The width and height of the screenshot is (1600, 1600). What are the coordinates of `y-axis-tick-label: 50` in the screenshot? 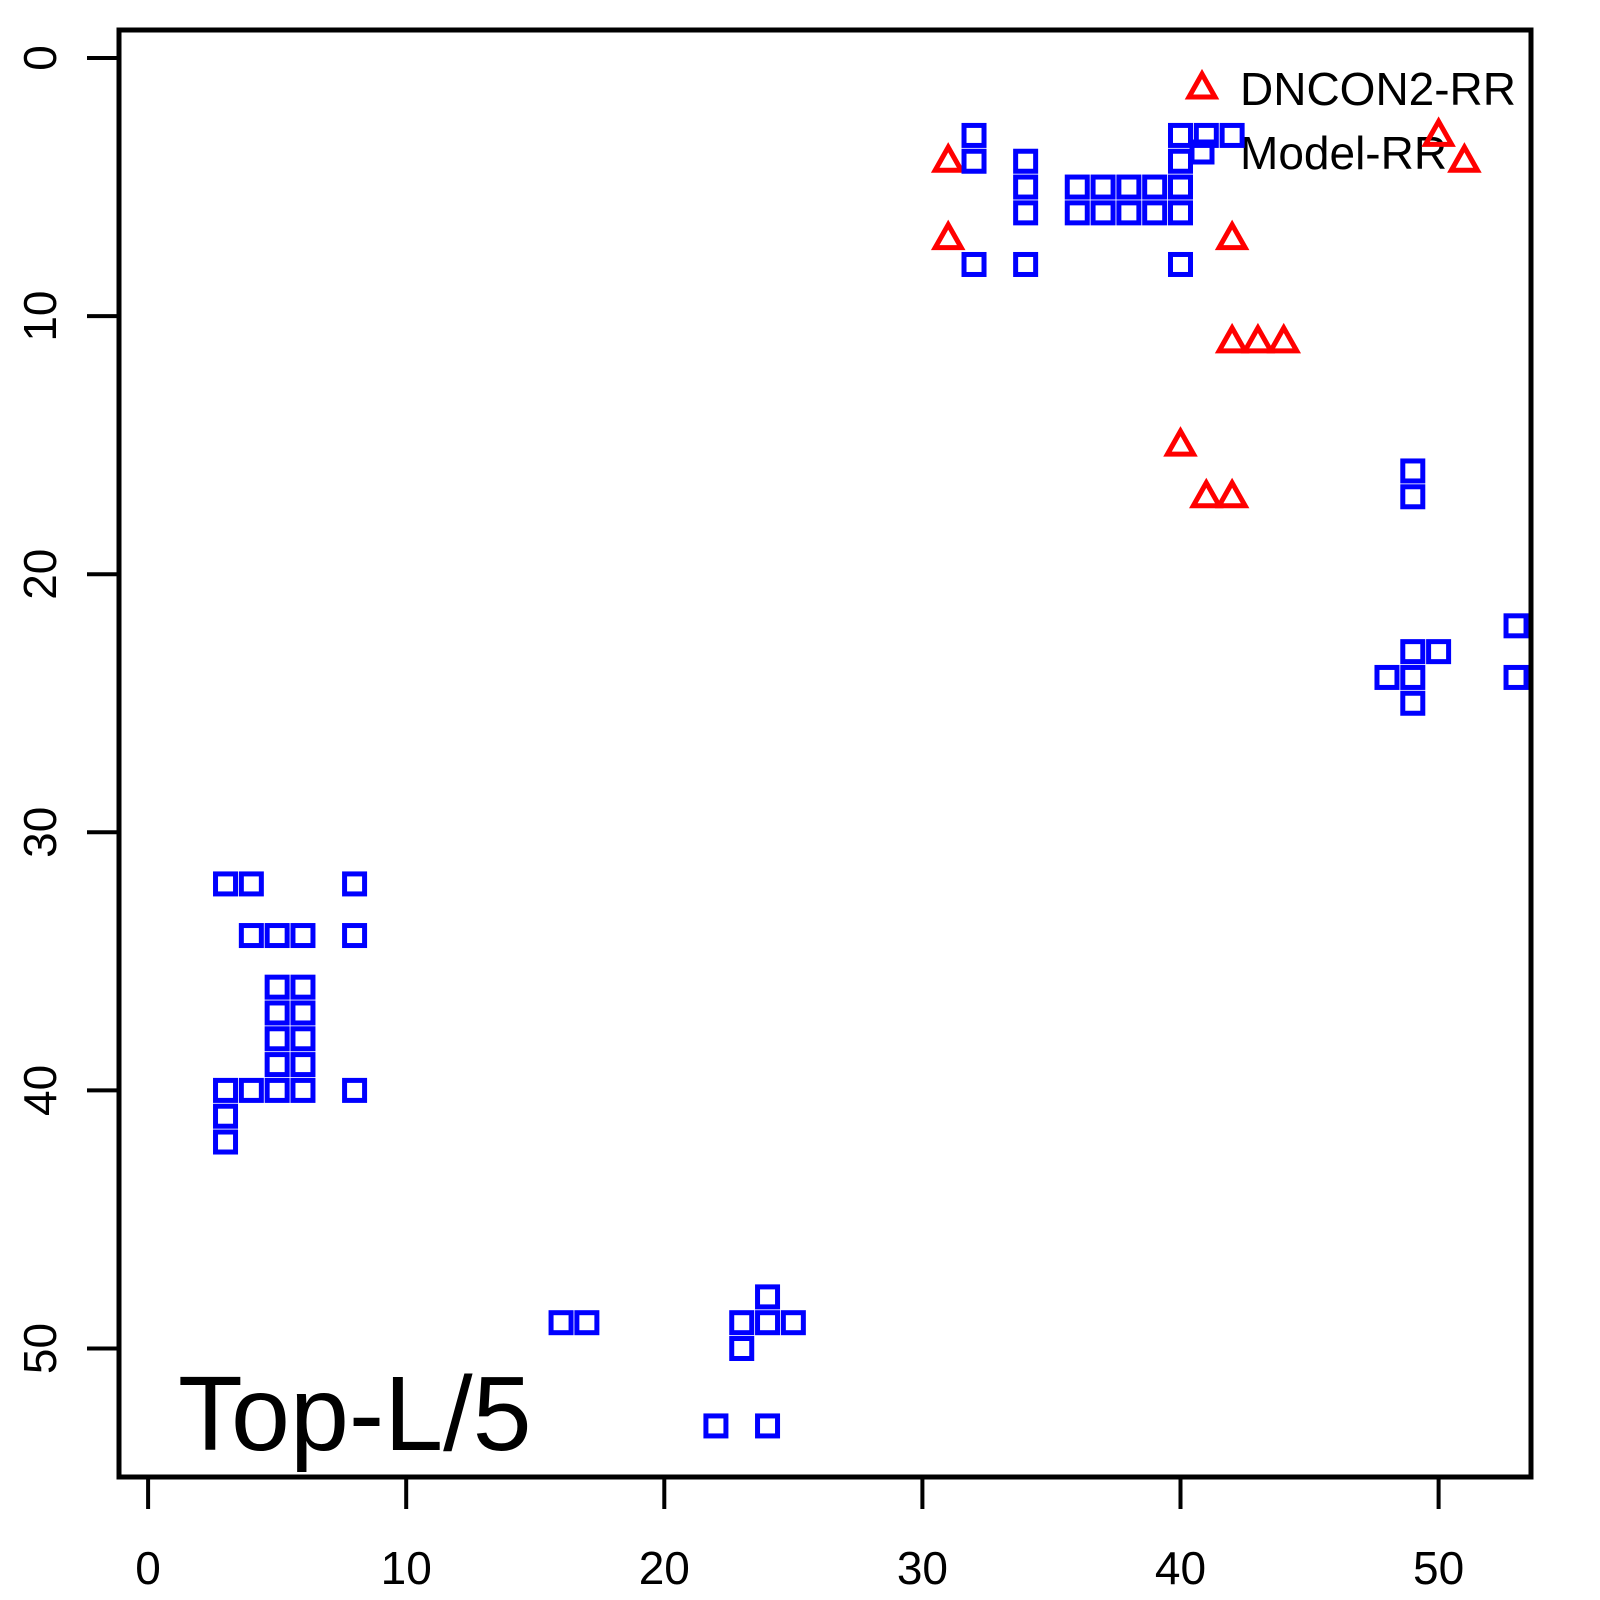 It's located at (40, 1348).